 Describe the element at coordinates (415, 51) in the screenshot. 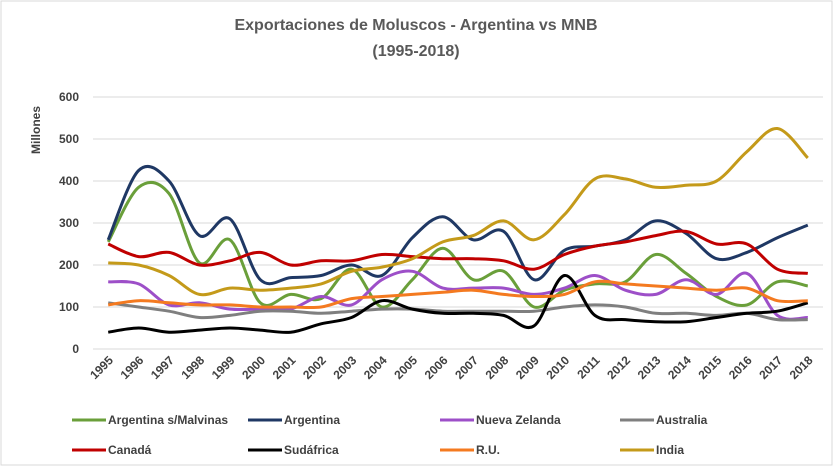

I see `chart-subtitle: (1995-2018)` at that location.